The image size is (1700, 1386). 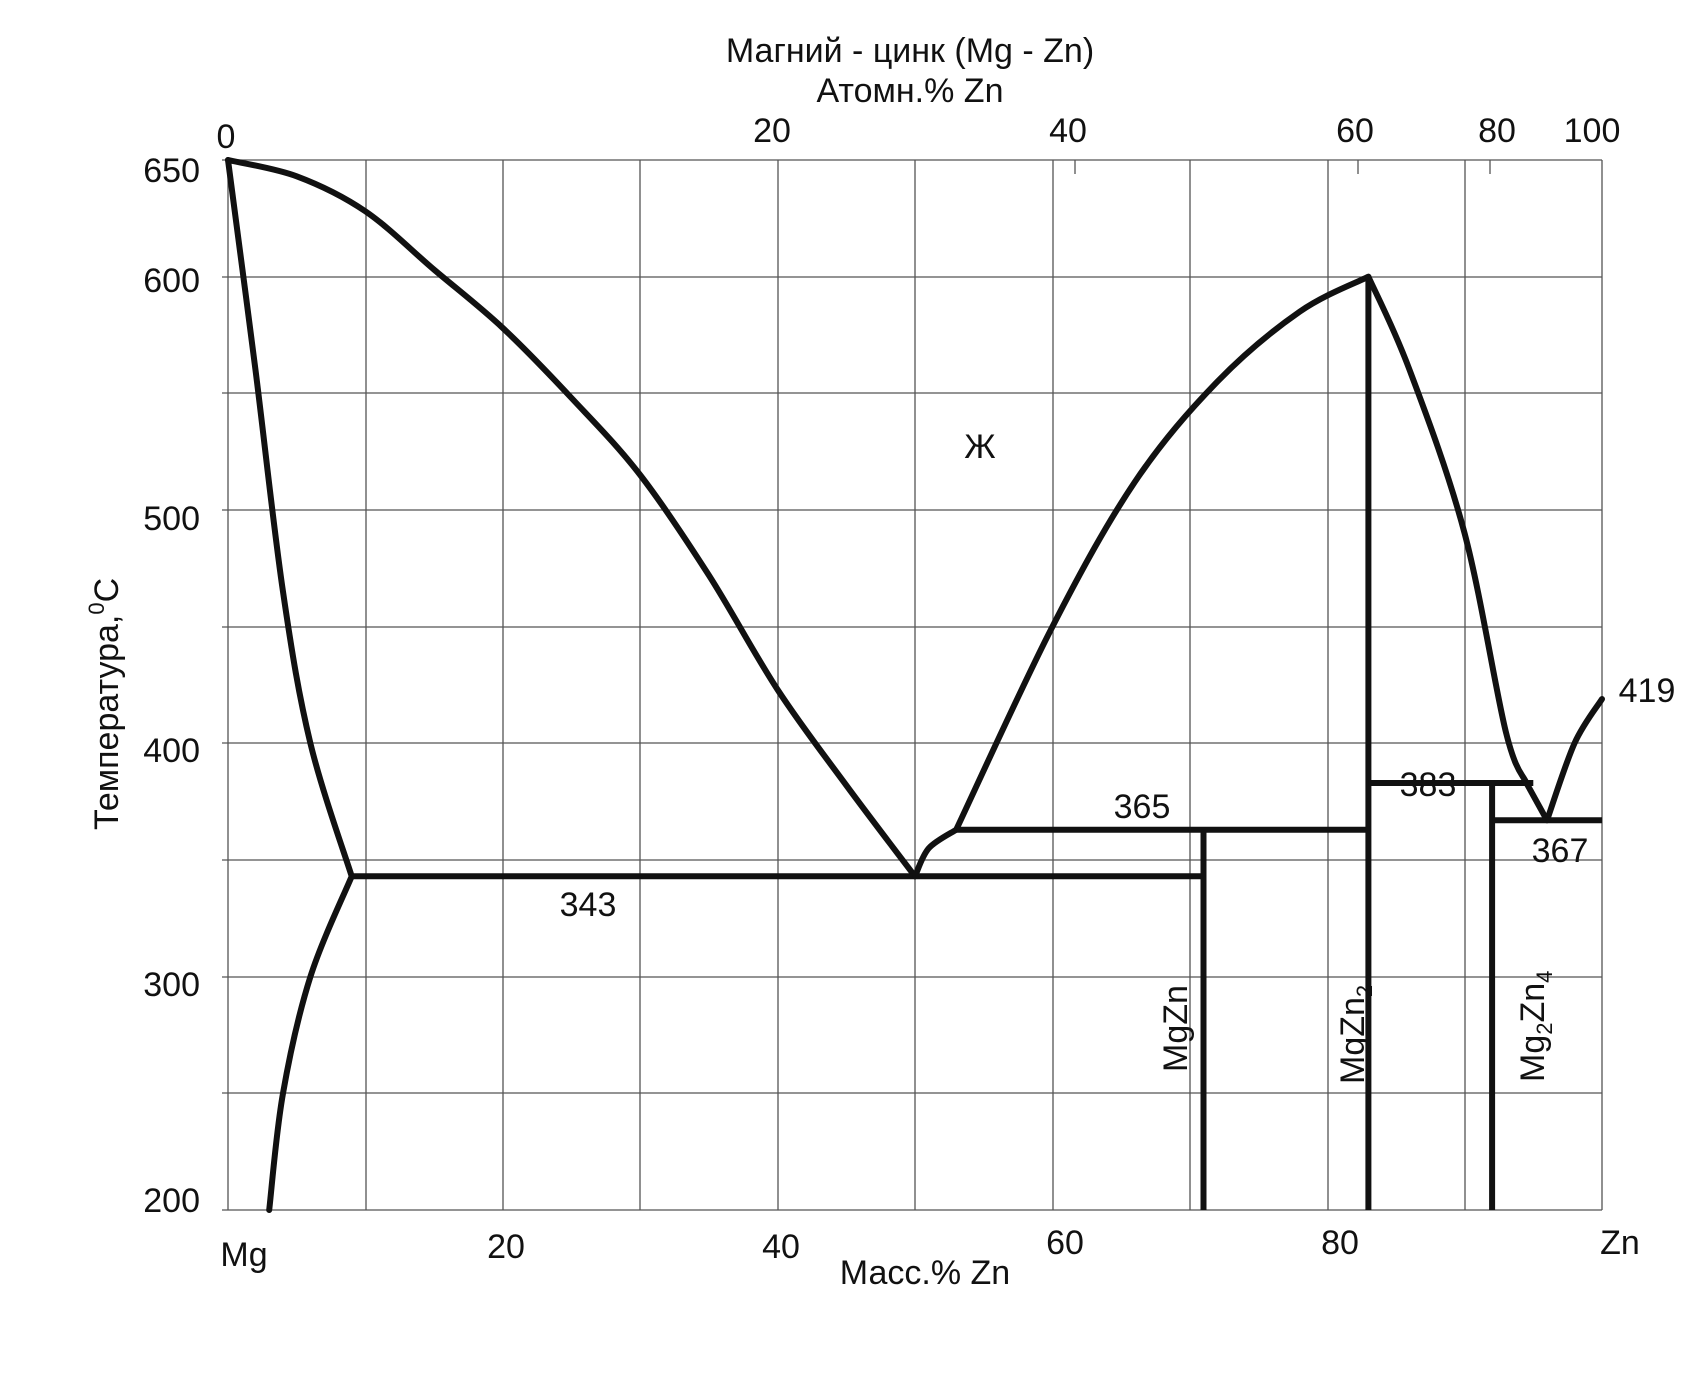 What do you see at coordinates (171, 281) in the screenshot?
I see `left-tick-label: 600` at bounding box center [171, 281].